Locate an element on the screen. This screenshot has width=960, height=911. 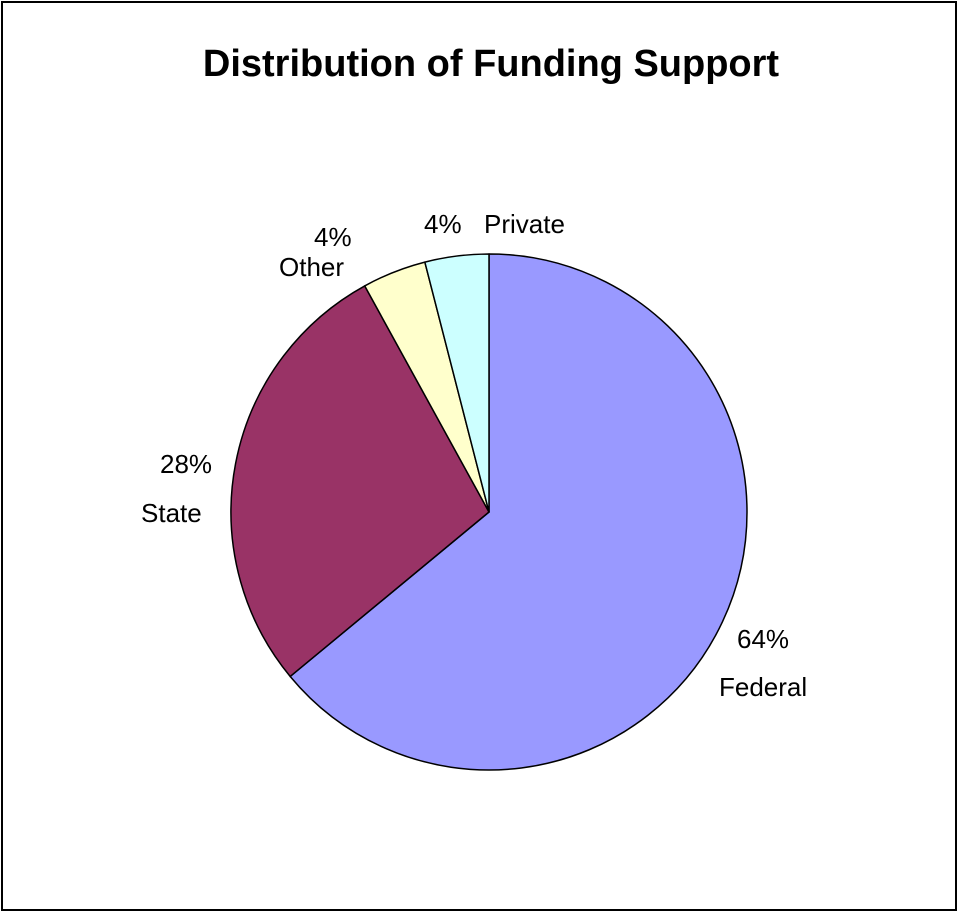
slice-label-private-name: Private is located at coordinates (524, 224).